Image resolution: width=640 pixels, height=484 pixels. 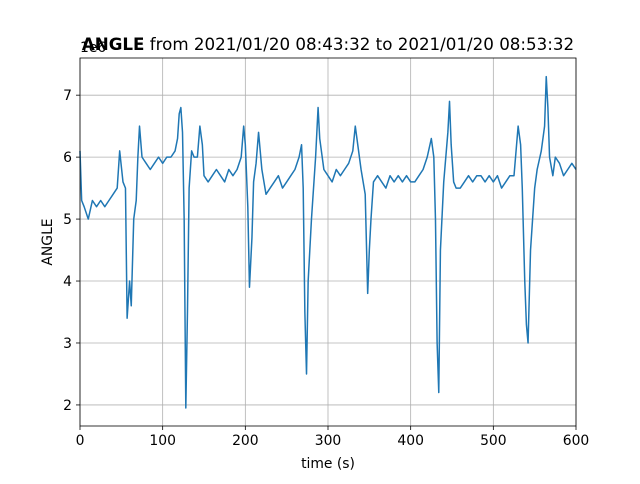 What do you see at coordinates (67, 158) in the screenshot?
I see `y-tick-label: 6` at bounding box center [67, 158].